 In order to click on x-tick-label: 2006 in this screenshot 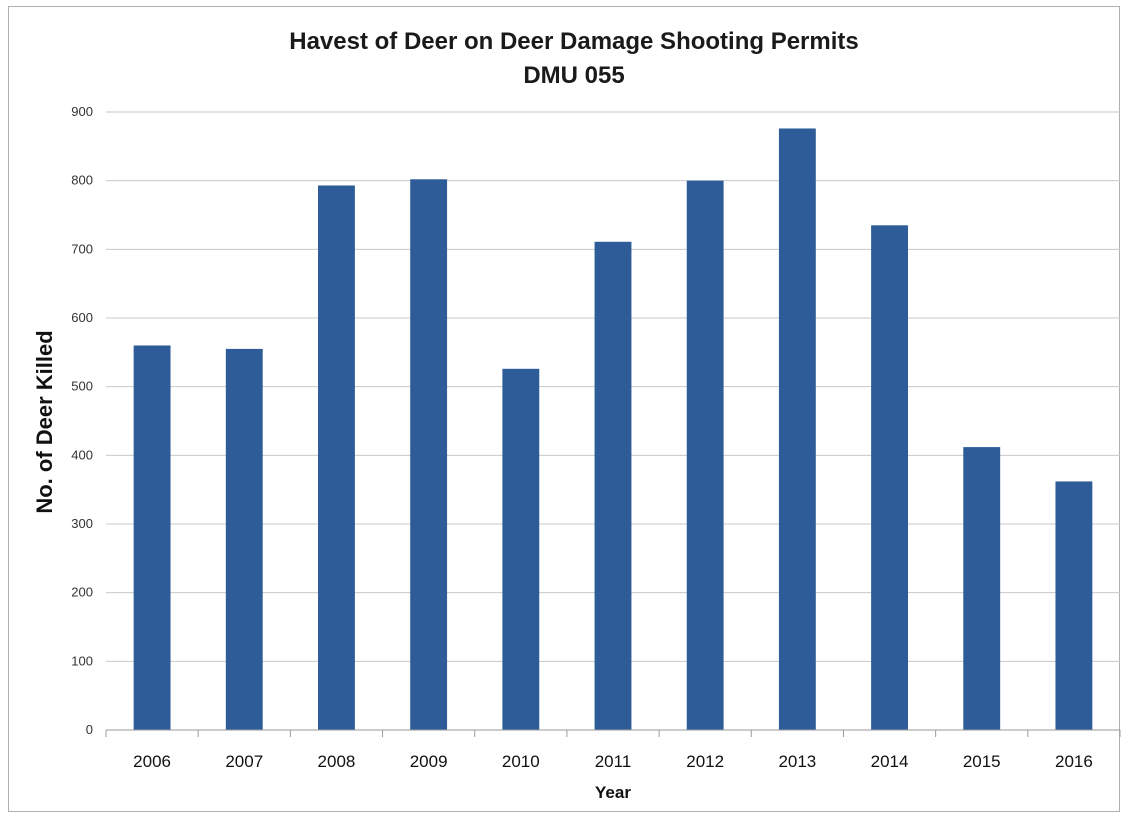, I will do `click(152, 761)`.